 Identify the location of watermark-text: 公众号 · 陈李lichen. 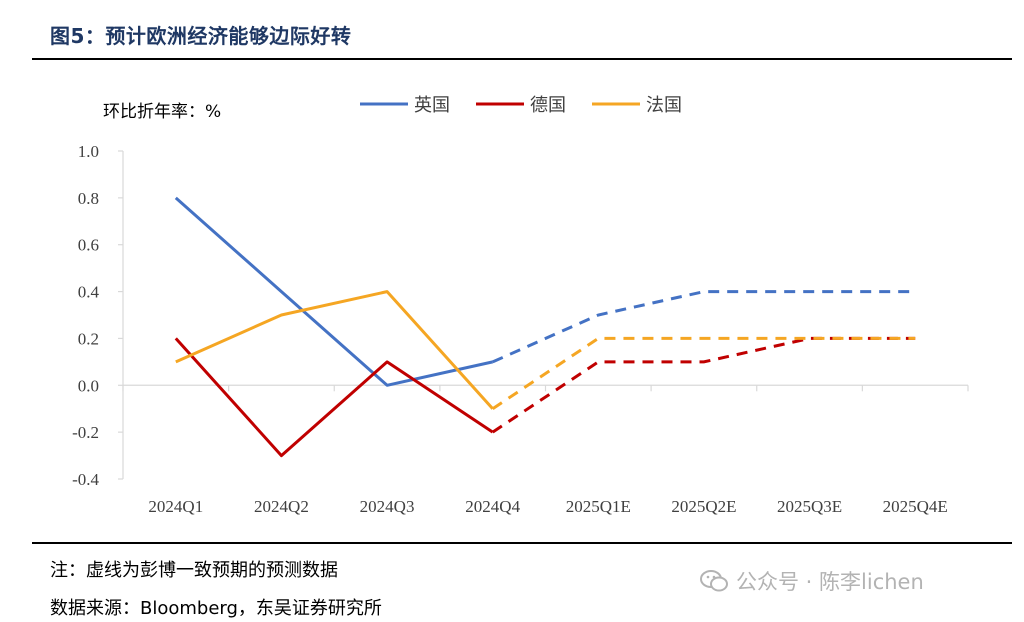
(830, 582).